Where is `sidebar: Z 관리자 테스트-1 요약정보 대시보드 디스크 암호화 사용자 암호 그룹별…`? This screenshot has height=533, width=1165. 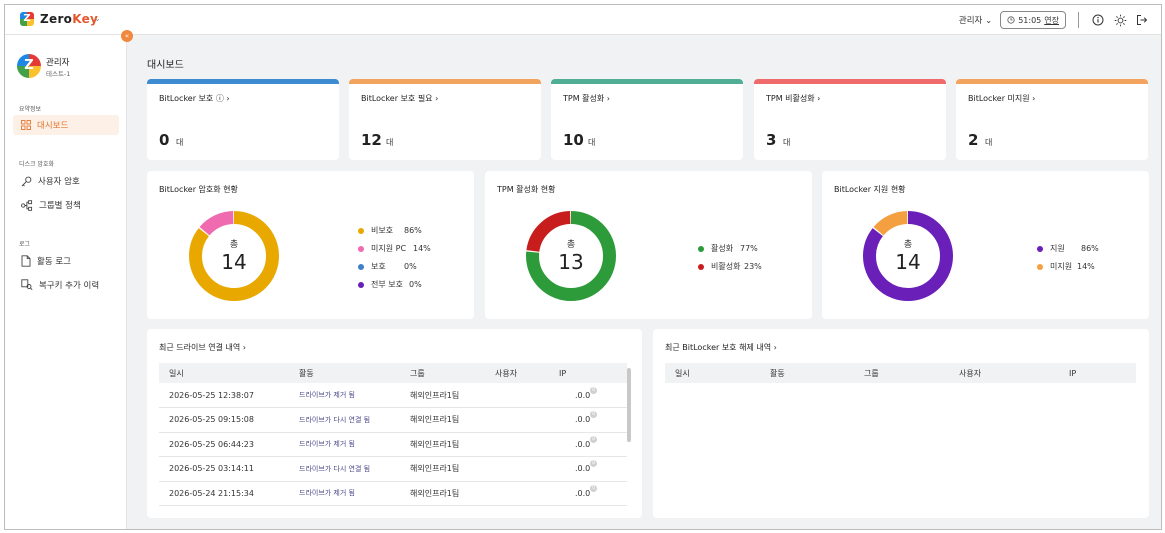 sidebar: Z 관리자 테스트-1 요약정보 대시보드 디스크 암호화 사용자 암호 그룹별… is located at coordinates (66, 282).